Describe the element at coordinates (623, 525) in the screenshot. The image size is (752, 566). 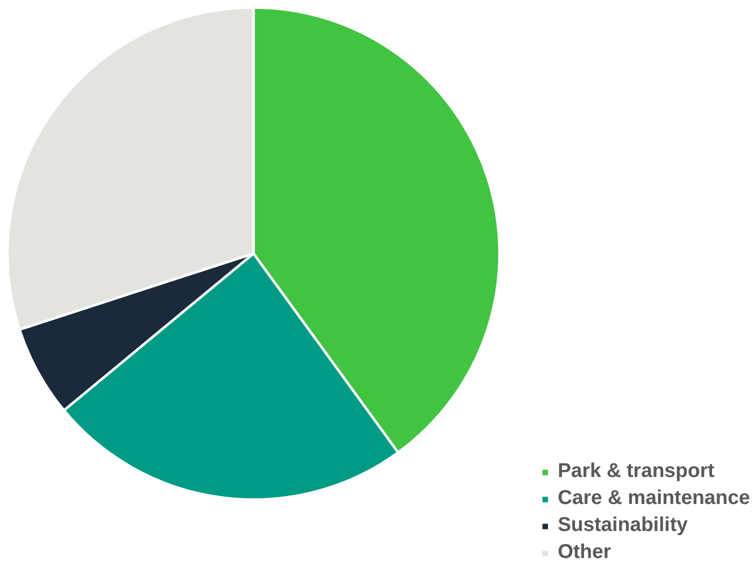
I see `legend-label: Sustainability` at that location.